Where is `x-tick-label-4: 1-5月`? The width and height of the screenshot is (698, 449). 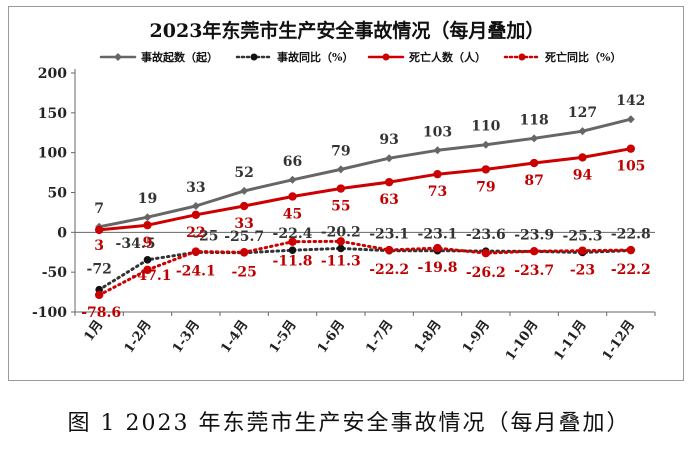 x-tick-label-4: 1-5月 is located at coordinates (283, 337).